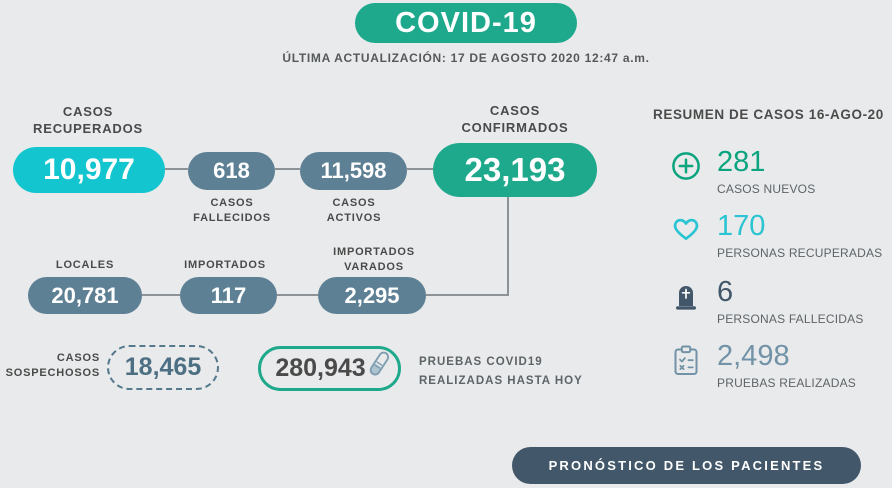 This screenshot has width=892, height=488. I want to click on test-tube-icon, so click(377, 366).